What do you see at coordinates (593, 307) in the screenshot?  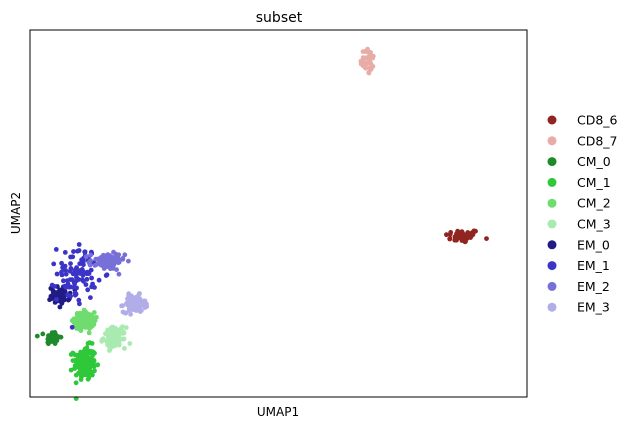 I see `legend-label-em-3: EM_3` at bounding box center [593, 307].